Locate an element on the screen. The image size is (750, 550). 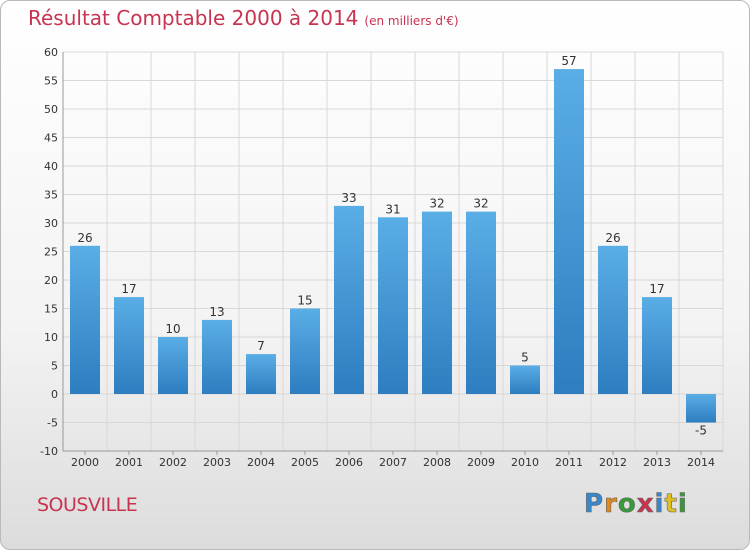
value-label-2010: 5 is located at coordinates (525, 358).